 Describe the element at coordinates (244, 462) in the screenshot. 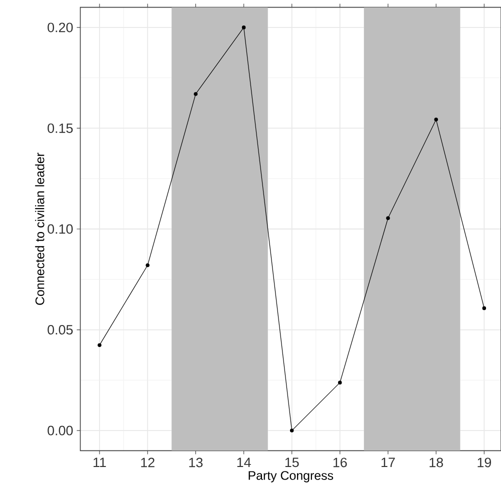

I see `x-tick-label: 14` at that location.